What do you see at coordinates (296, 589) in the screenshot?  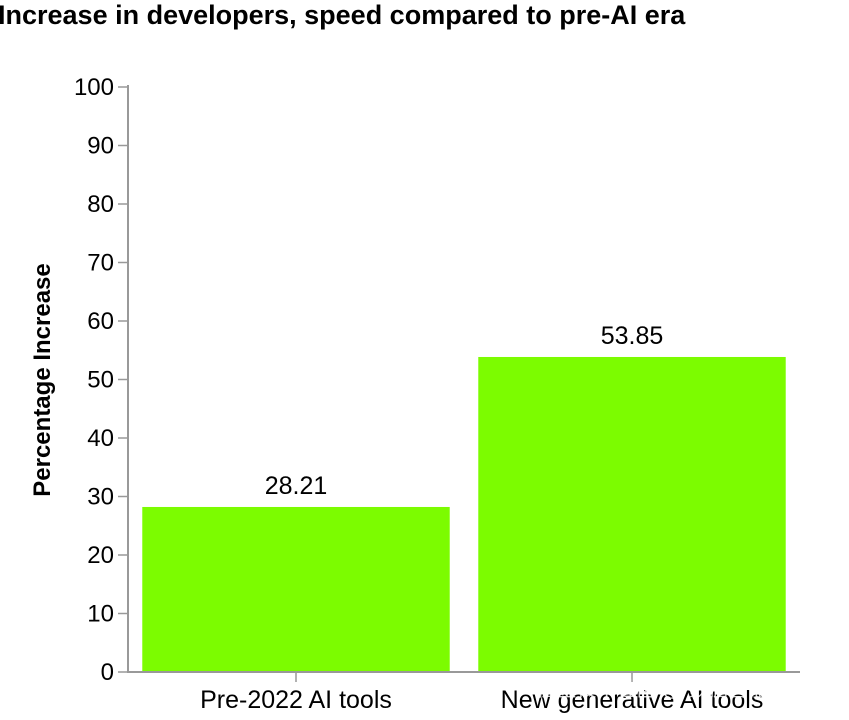 I see `bar` at bounding box center [296, 589].